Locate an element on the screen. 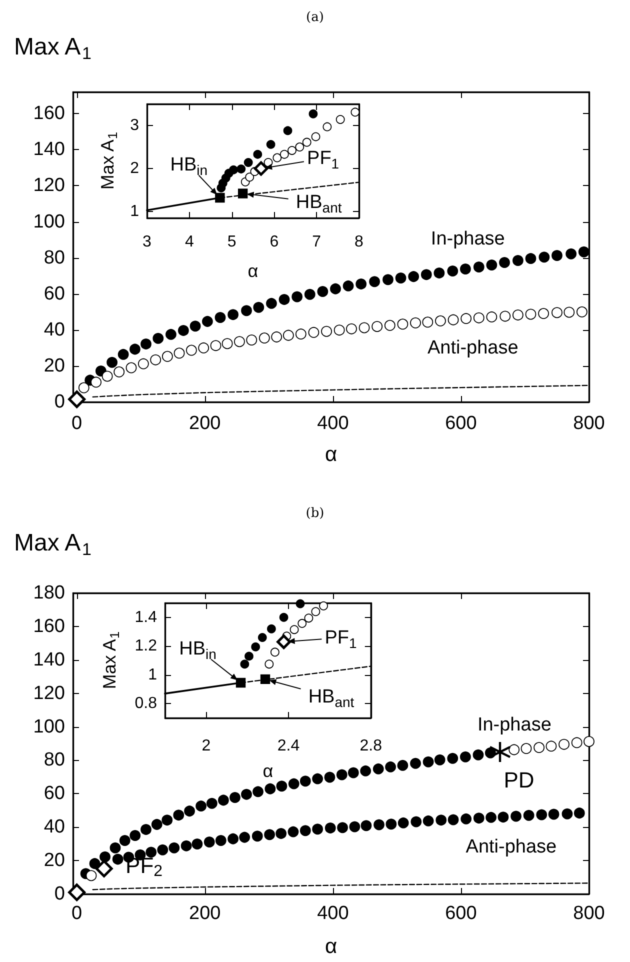 Image resolution: width=630 pixels, height=962 pixels. chart-title: (b) is located at coordinates (315, 513).